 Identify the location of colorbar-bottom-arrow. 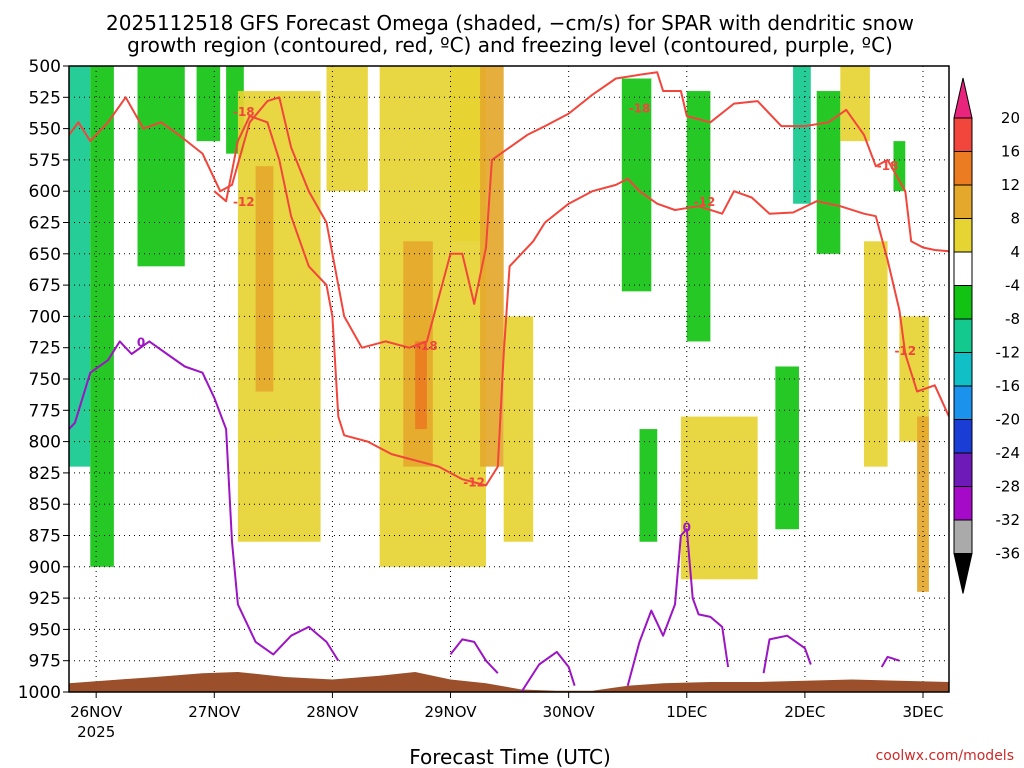
(963, 573).